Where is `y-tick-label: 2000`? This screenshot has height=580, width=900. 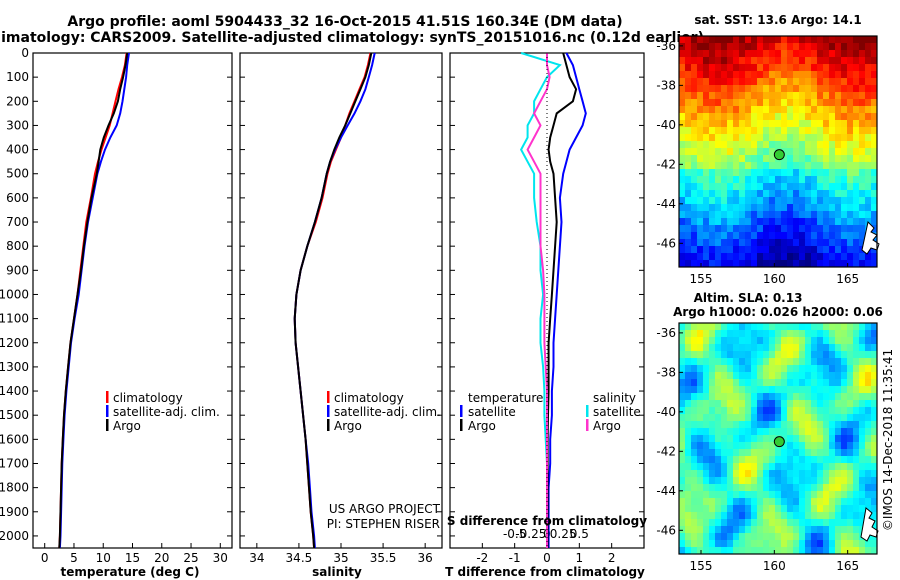 y-tick-label: 2000 is located at coordinates (14, 536).